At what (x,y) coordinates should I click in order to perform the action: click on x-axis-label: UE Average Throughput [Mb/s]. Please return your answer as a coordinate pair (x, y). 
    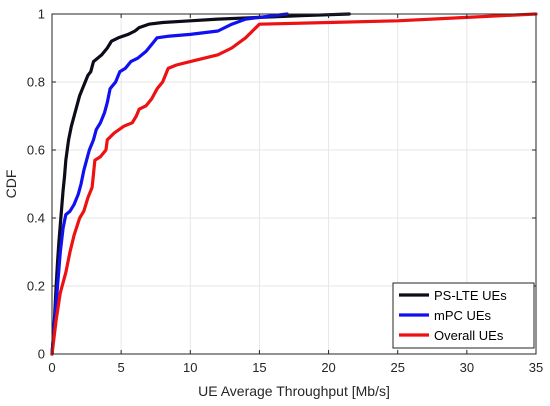
    Looking at the image, I should click on (294, 391).